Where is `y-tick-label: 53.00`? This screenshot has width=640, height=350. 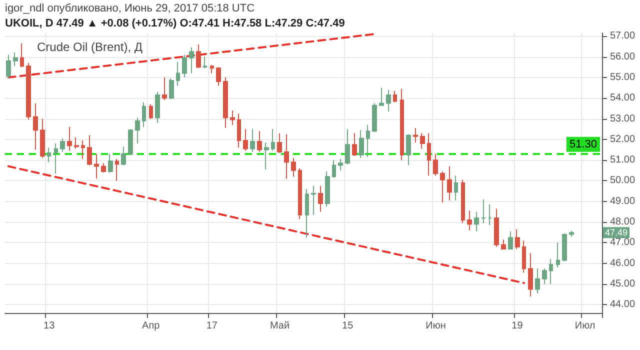
y-tick-label: 53.00 is located at coordinates (623, 118).